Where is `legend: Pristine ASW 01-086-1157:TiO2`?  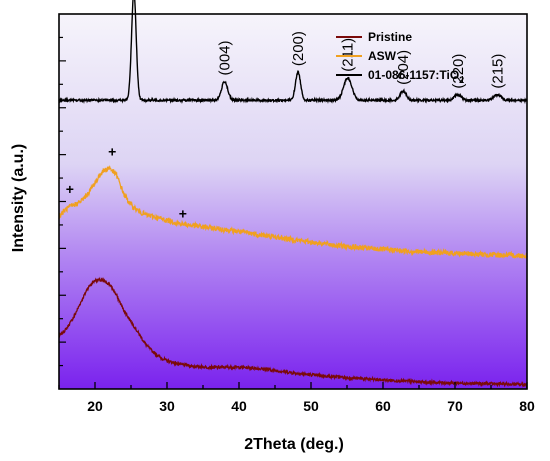 legend: Pristine ASW 01-086-1157:TiO2 is located at coordinates (400, 57).